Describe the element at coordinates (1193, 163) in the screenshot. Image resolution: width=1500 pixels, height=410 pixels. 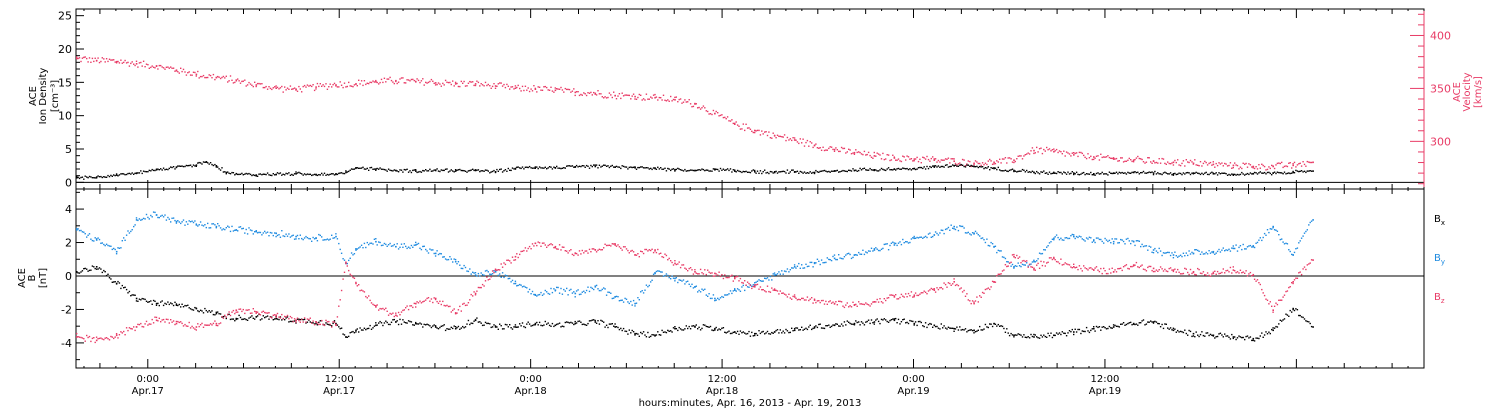
I see `velocity-series-data-point` at that location.